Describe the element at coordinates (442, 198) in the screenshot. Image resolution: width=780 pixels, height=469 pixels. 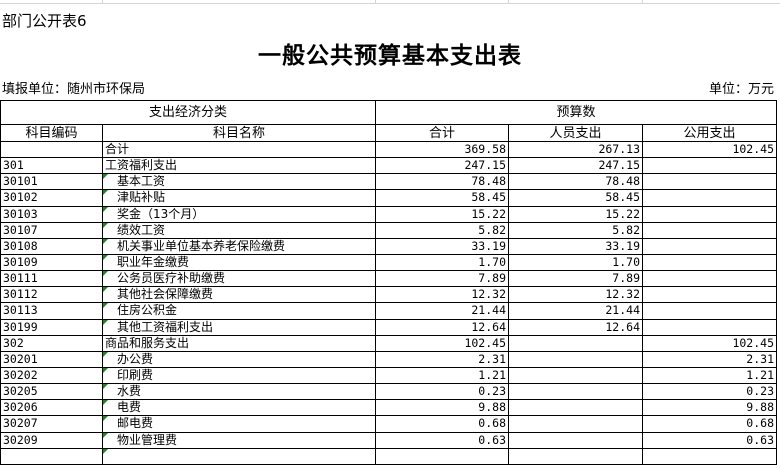
I see `cell-total: 58.45` at that location.